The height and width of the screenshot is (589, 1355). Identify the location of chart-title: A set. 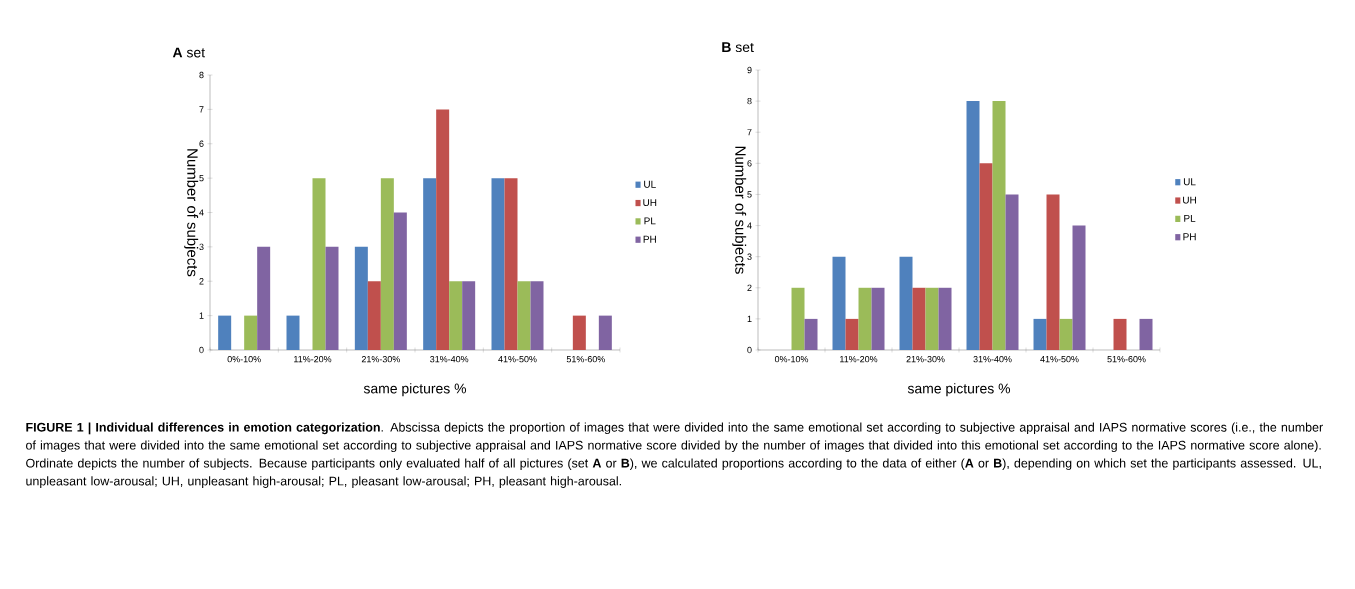
(188, 52).